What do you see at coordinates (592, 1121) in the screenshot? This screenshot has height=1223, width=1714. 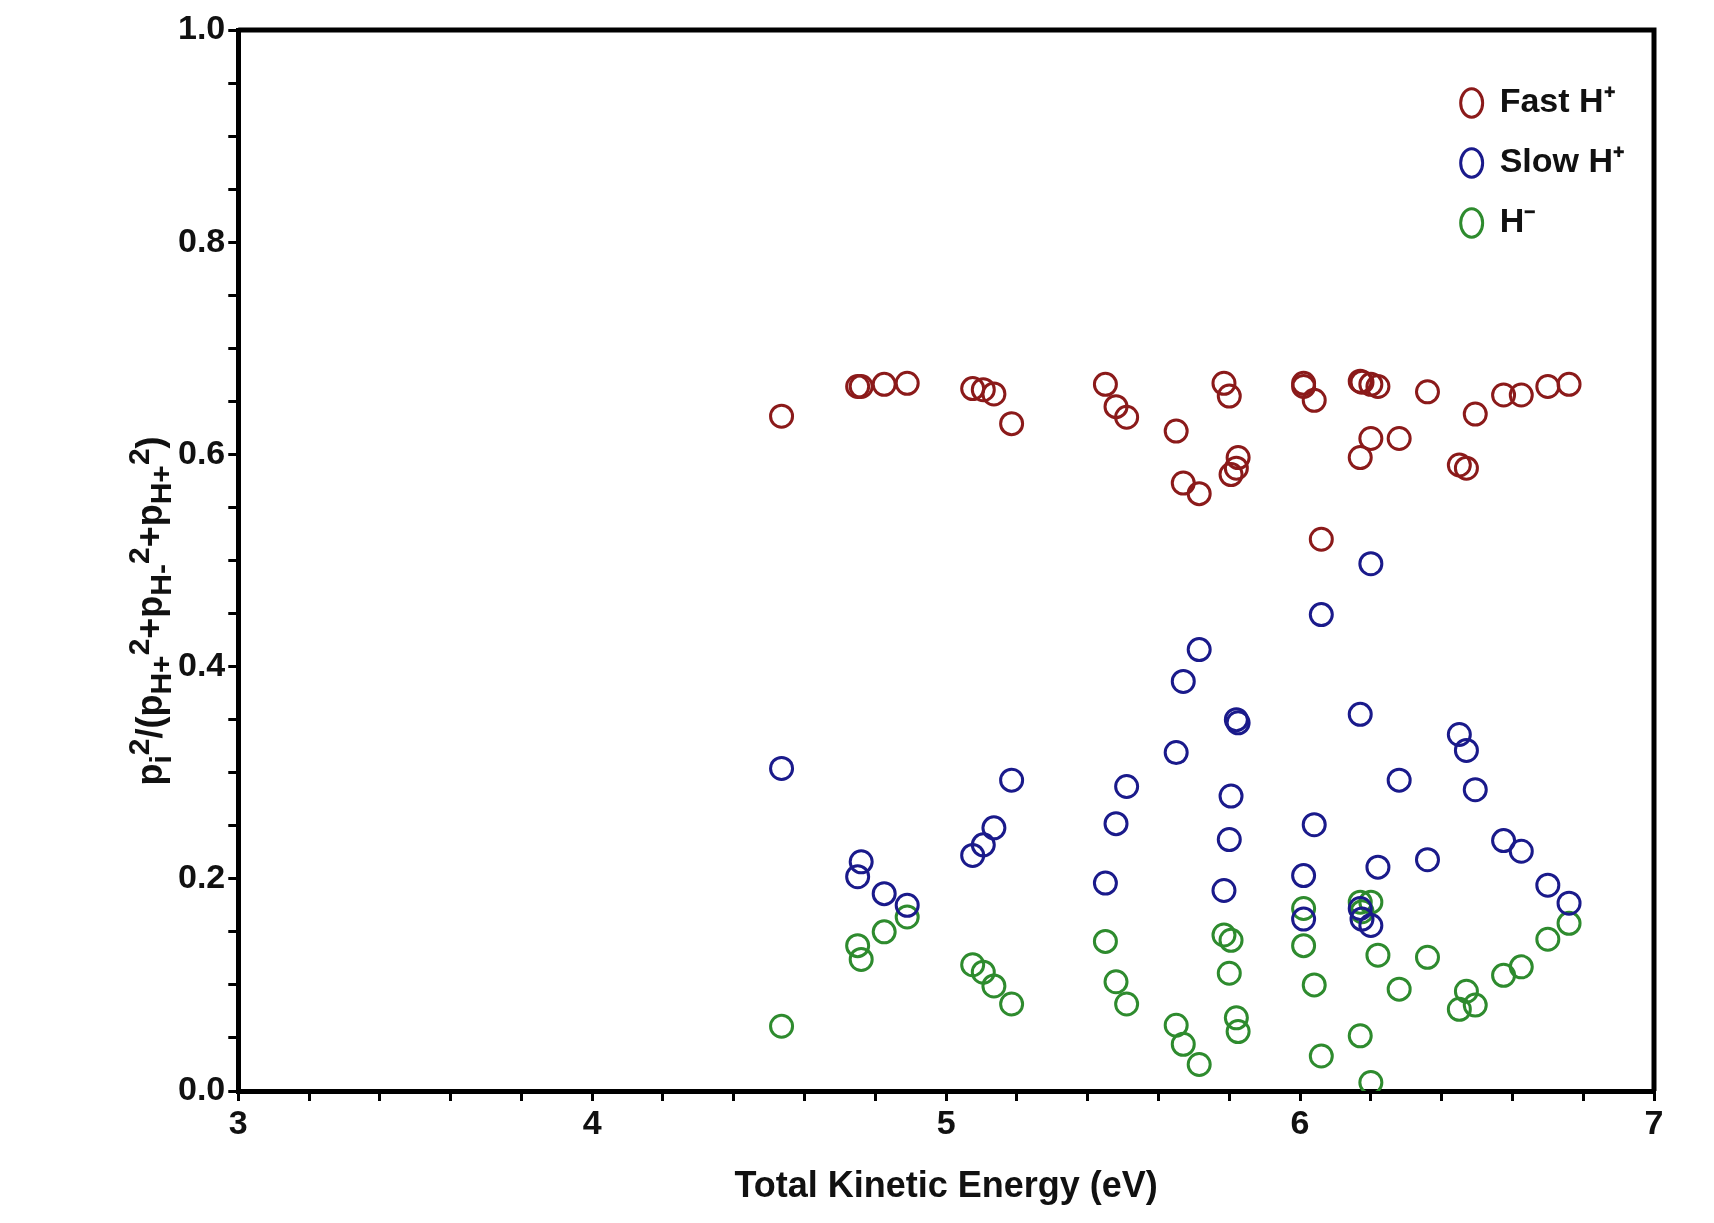 I see `x-tick-label: 4` at bounding box center [592, 1121].